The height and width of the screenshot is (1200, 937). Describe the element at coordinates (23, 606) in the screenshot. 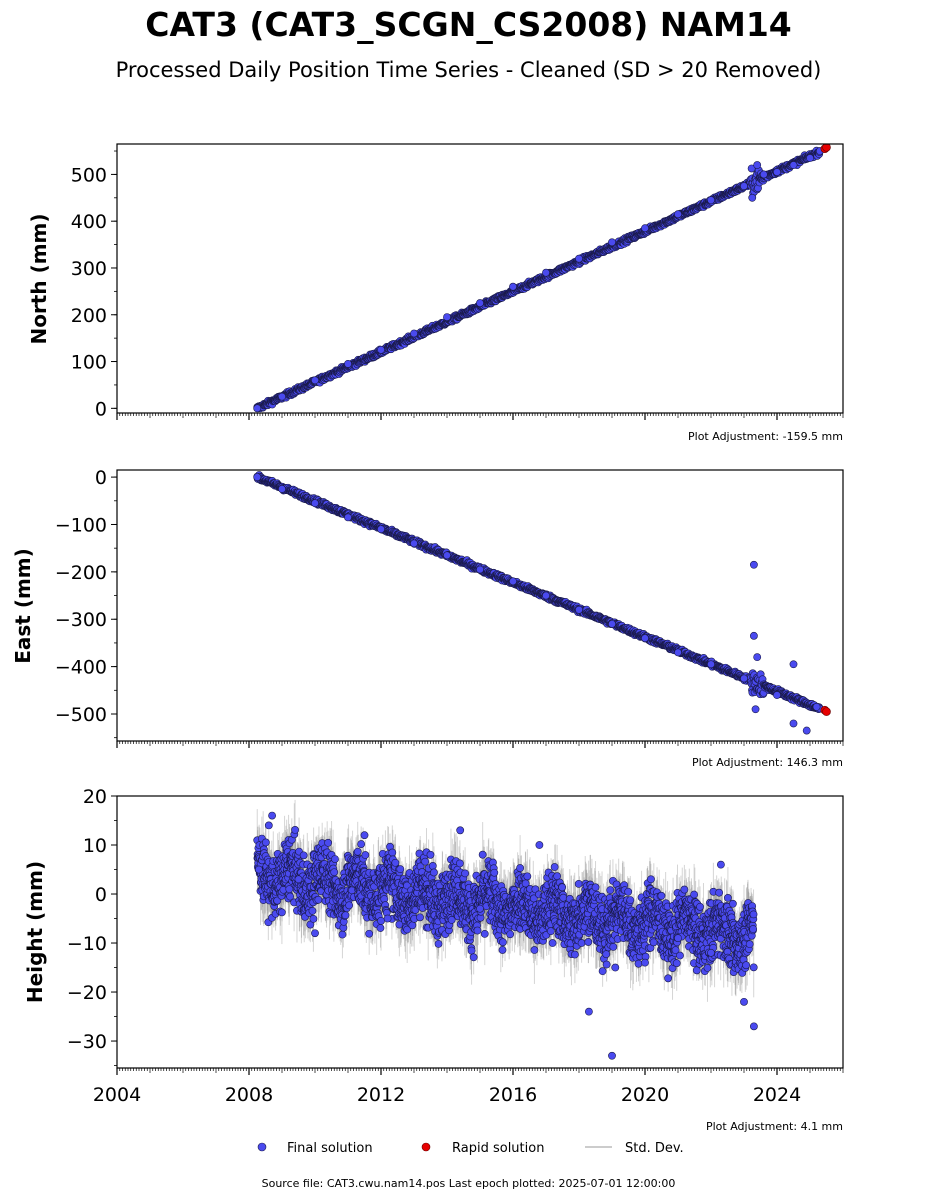

I see `east-axis-label: East (mm)` at that location.